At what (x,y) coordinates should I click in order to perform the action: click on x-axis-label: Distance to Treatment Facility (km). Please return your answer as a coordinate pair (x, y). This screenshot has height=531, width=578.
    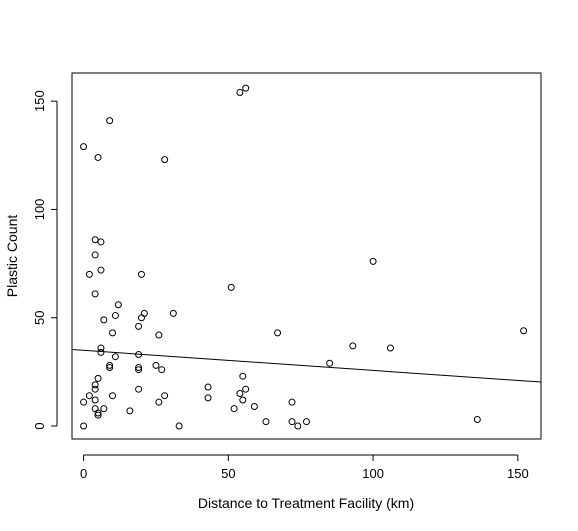
    Looking at the image, I should click on (306, 503).